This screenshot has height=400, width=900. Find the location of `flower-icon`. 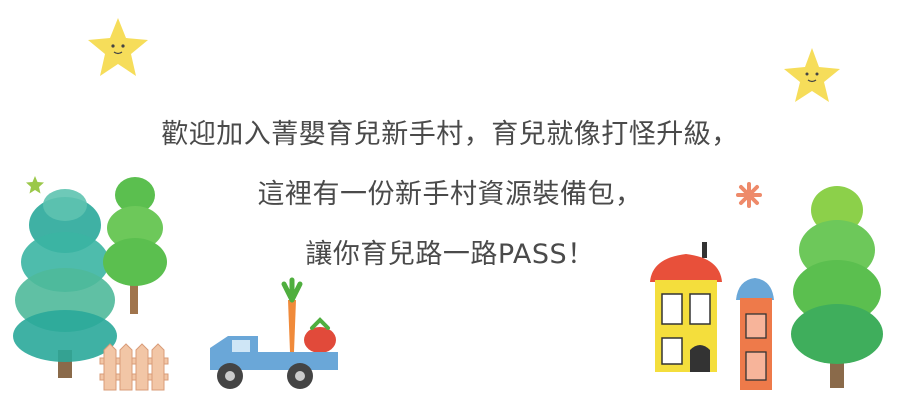

flower-icon is located at coordinates (749, 195).